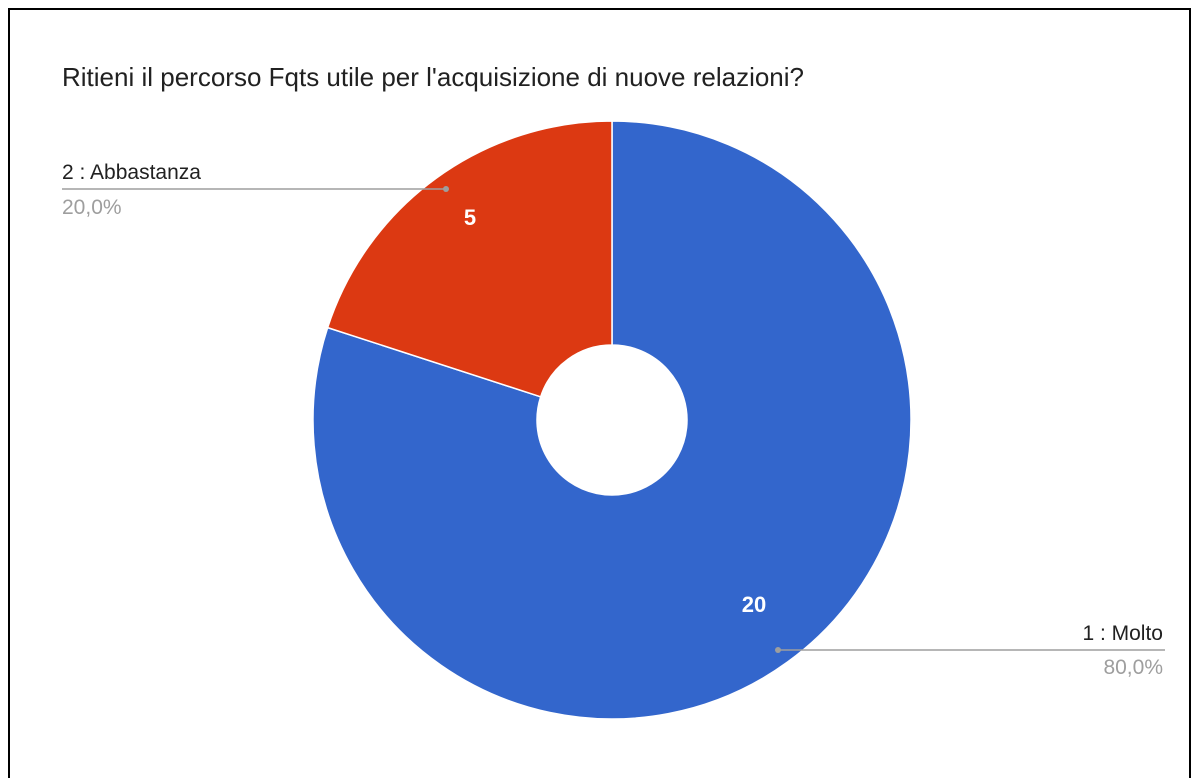 The height and width of the screenshot is (778, 1200). What do you see at coordinates (470, 217) in the screenshot?
I see `slice-value-label-2: 5` at bounding box center [470, 217].